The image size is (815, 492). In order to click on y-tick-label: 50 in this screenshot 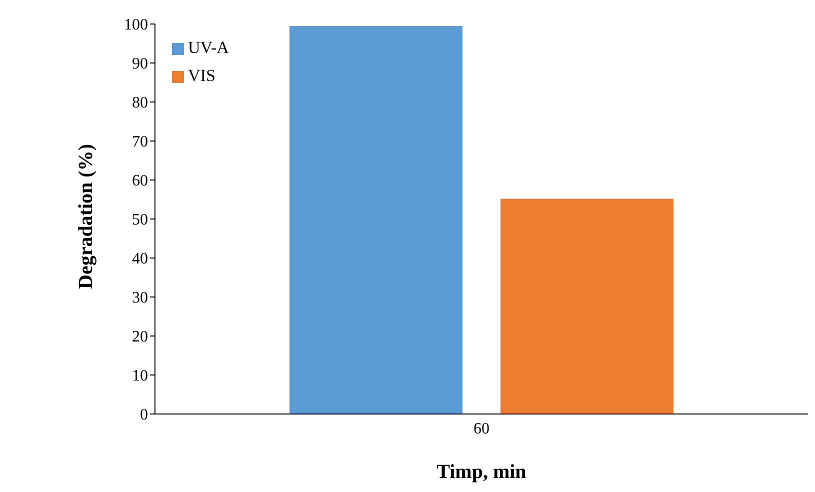, I will do `click(140, 220)`.